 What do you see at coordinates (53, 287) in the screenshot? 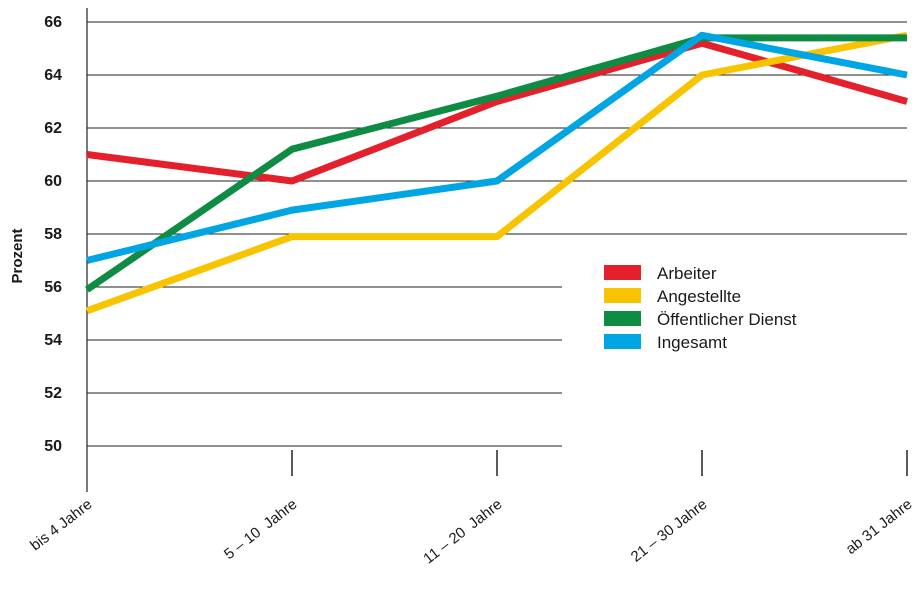
I see `y-tick-label: 56` at bounding box center [53, 287].